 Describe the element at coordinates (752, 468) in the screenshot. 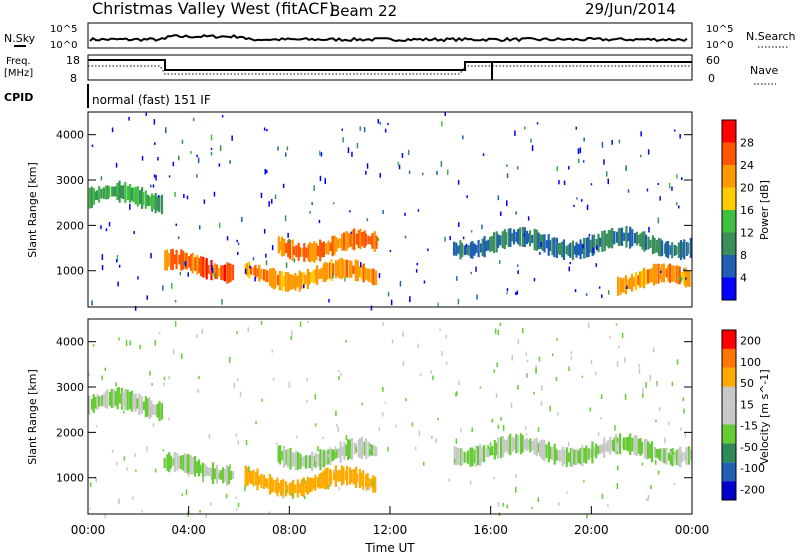

I see `colorbar-tick-label: -100` at that location.